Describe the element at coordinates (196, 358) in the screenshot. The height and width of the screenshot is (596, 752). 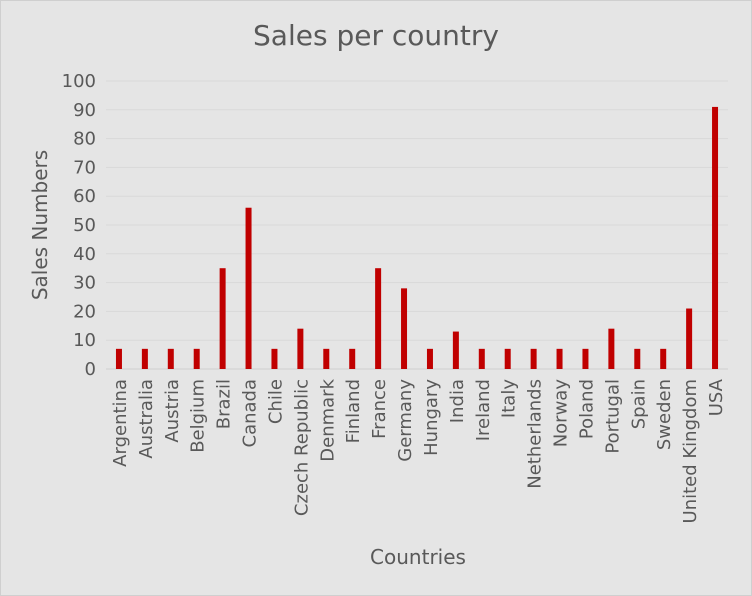
I see `bar-belgium` at that location.